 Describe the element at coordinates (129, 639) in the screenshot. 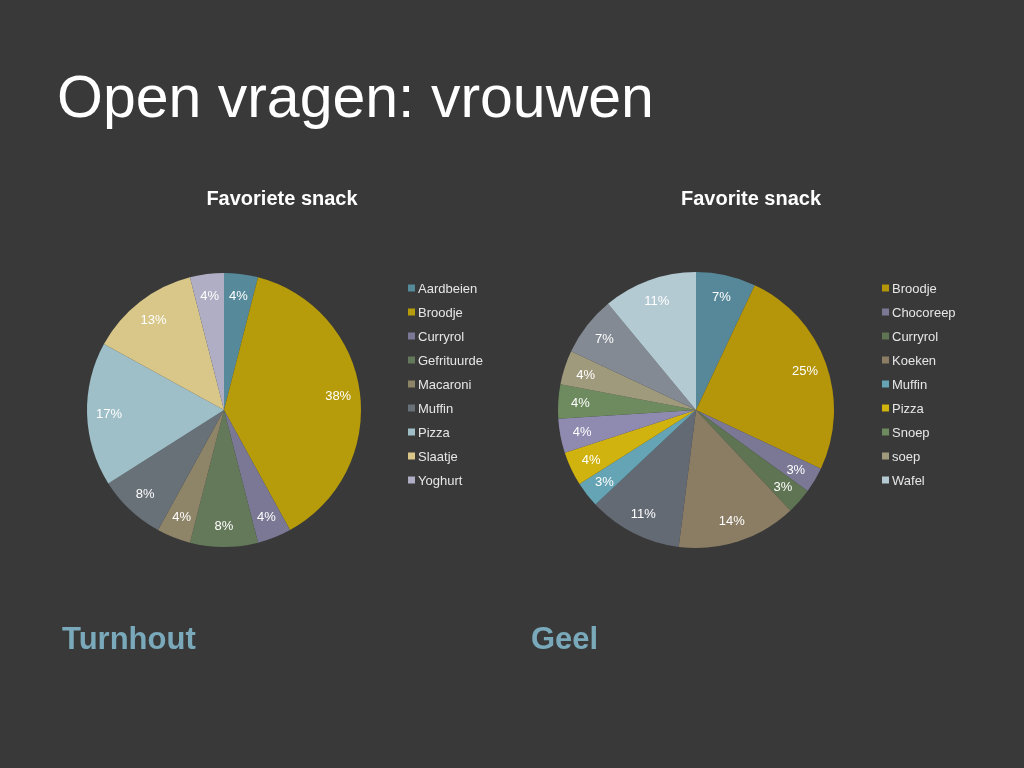

I see `text: Turnhout` at that location.